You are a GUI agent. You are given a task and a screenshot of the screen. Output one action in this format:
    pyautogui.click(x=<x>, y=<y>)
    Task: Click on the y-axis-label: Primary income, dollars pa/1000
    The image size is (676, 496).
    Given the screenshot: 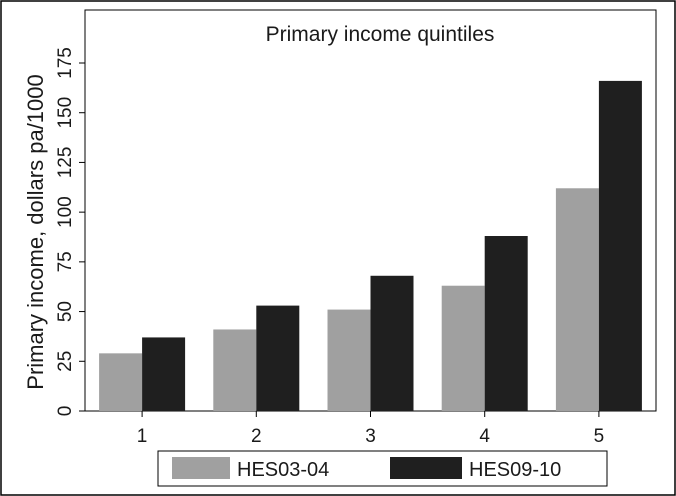 What is the action you would take?
    pyautogui.click(x=35, y=231)
    